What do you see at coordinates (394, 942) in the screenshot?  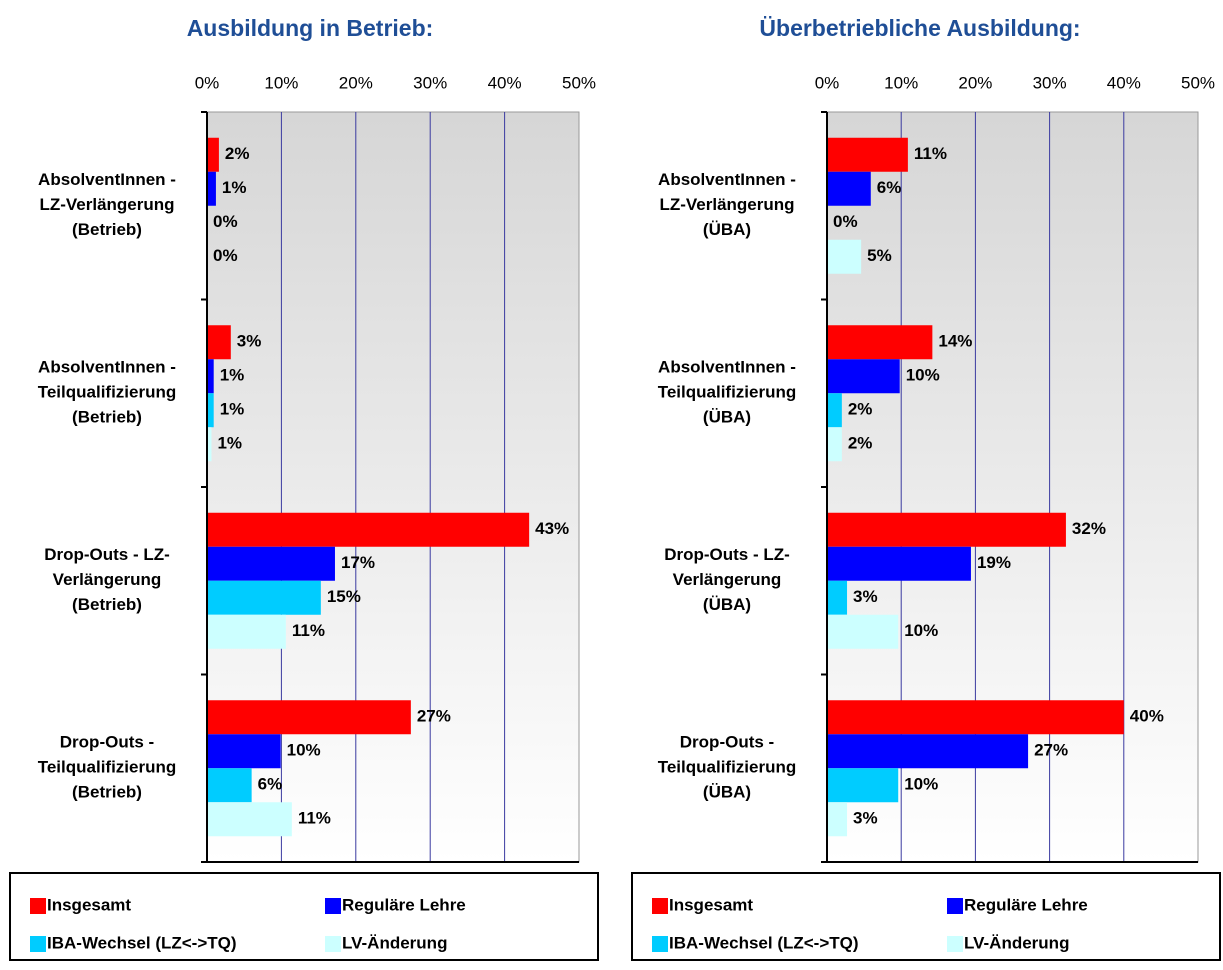 I see `legend-label: LV-Änderung` at bounding box center [394, 942].